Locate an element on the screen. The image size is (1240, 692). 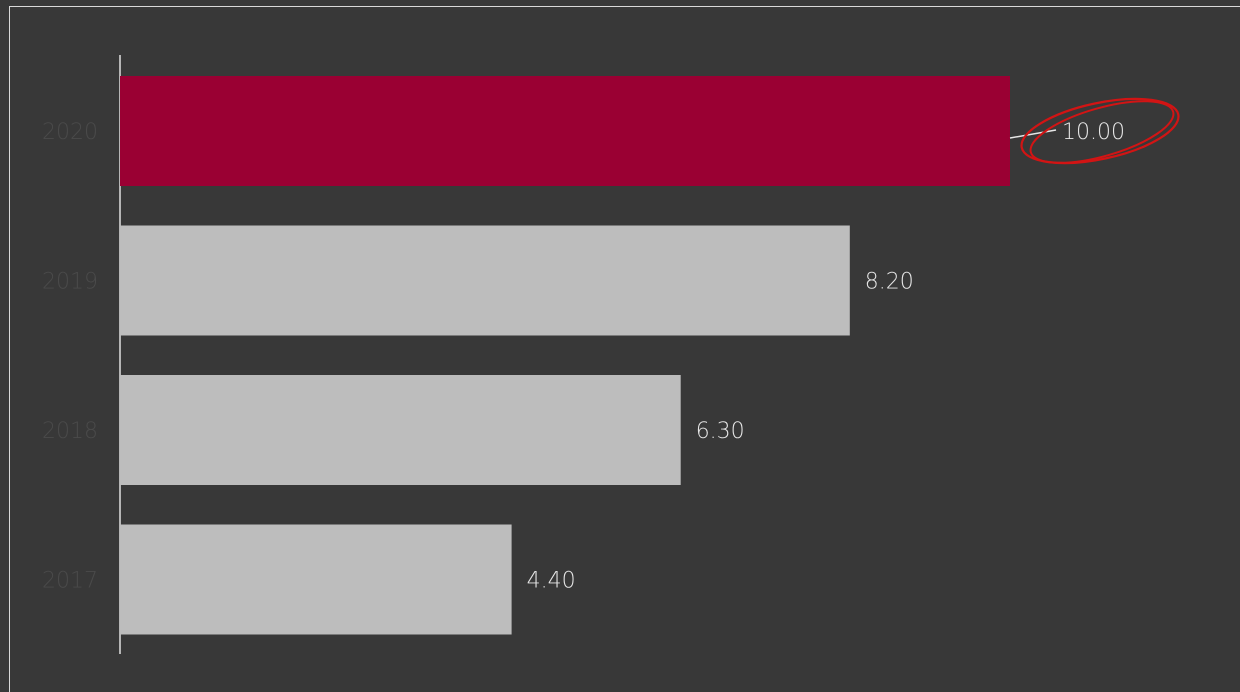
value-label-2020: 10.00 is located at coordinates (1093, 132).